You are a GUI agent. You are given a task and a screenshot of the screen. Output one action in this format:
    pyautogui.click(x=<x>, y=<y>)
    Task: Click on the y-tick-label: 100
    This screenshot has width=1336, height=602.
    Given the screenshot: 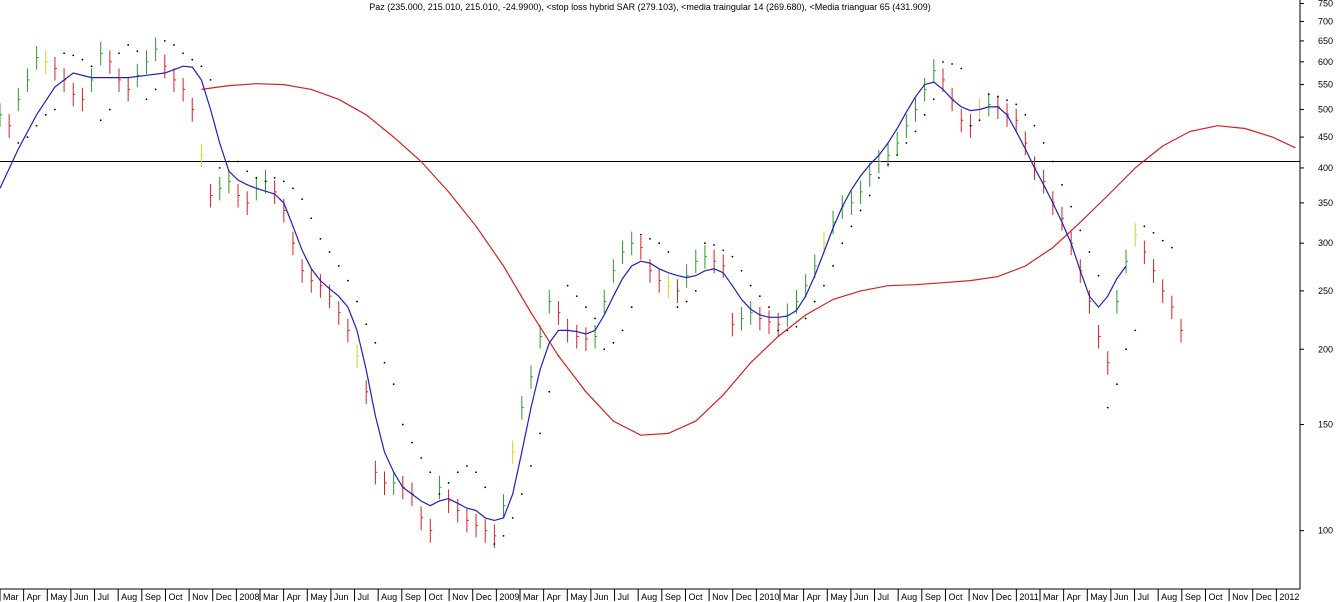 What is the action you would take?
    pyautogui.click(x=1325, y=531)
    